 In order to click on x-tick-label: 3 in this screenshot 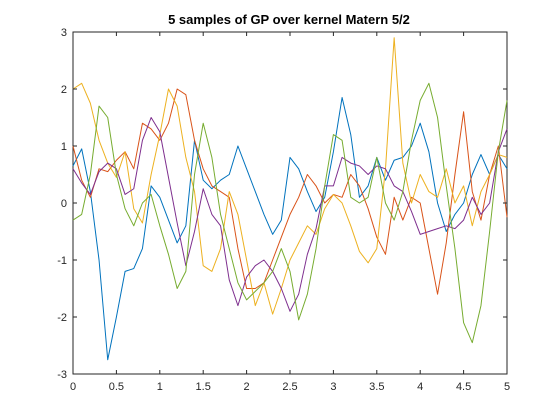, I will do `click(333, 387)`.